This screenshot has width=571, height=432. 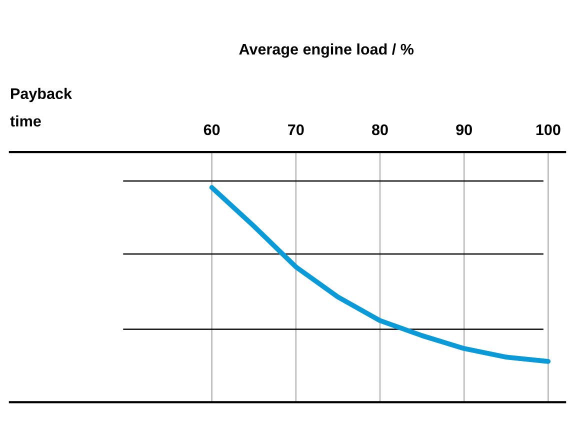 What do you see at coordinates (464, 130) in the screenshot?
I see `x-tick-label: 90` at bounding box center [464, 130].